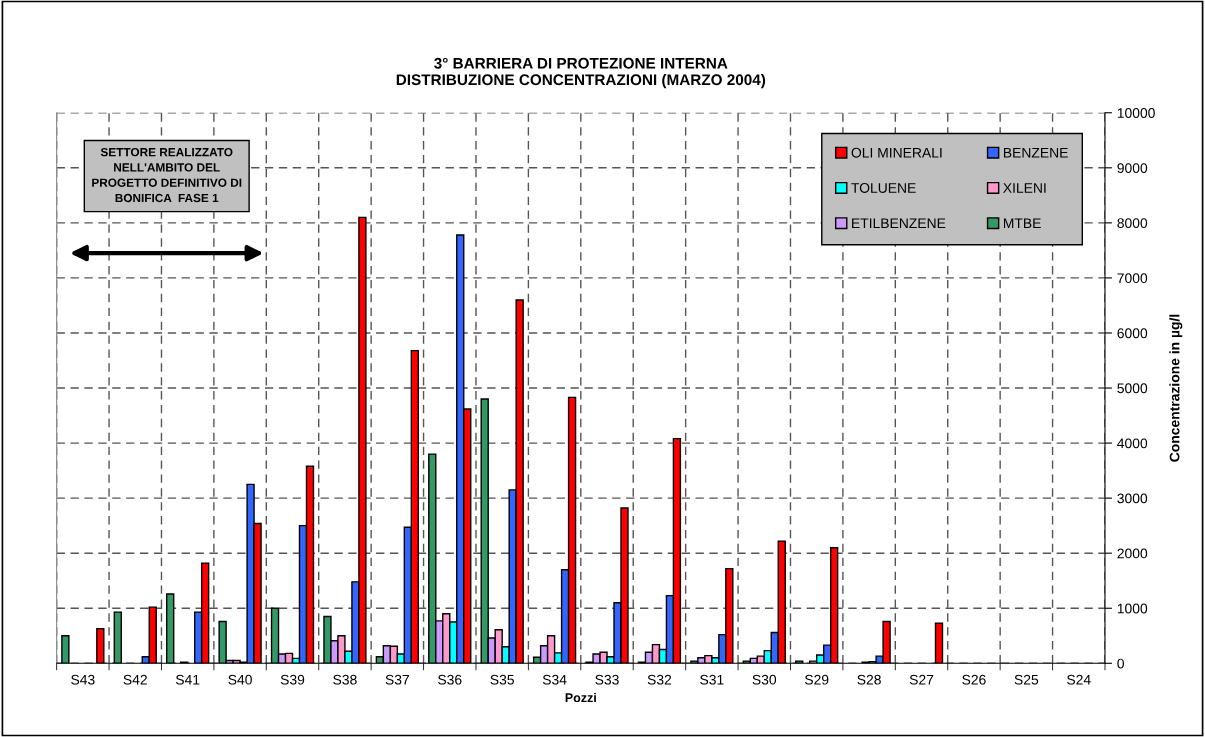 This screenshot has height=737, width=1205. Describe the element at coordinates (883, 188) in the screenshot. I see `legend-label: TOLUENE` at that location.